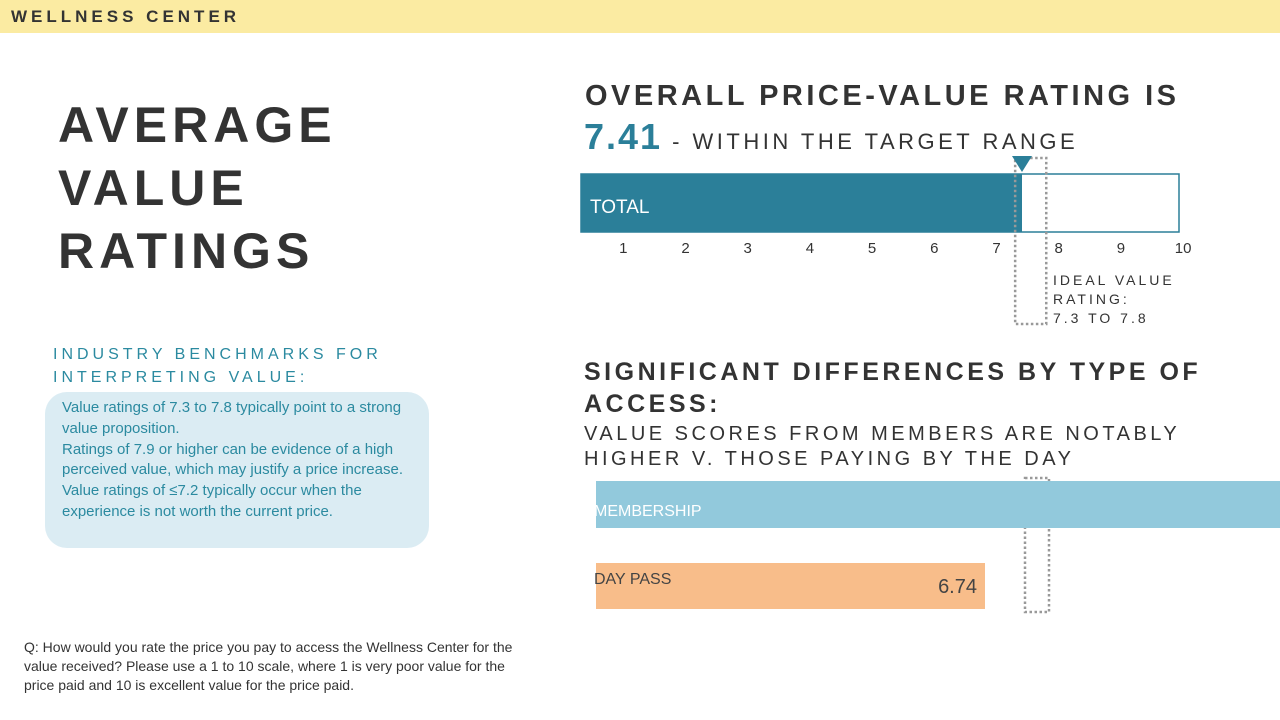 The height and width of the screenshot is (720, 1280). Describe the element at coordinates (882, 96) in the screenshot. I see `overall-heading: OVERALL PRICE-VALUE RATING IS` at that location.